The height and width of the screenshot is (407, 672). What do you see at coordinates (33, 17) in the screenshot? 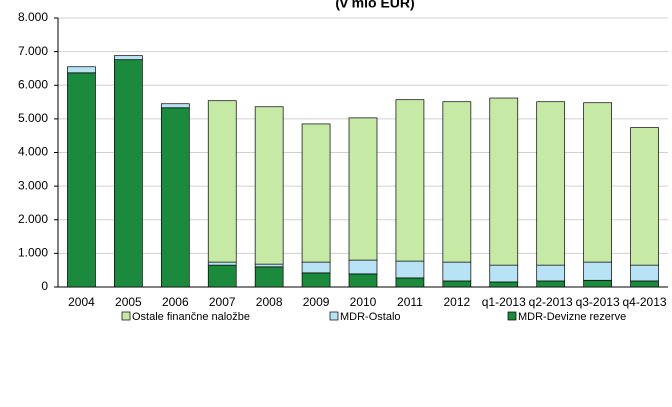
I see `y-tick-label: 8.000` at bounding box center [33, 17].